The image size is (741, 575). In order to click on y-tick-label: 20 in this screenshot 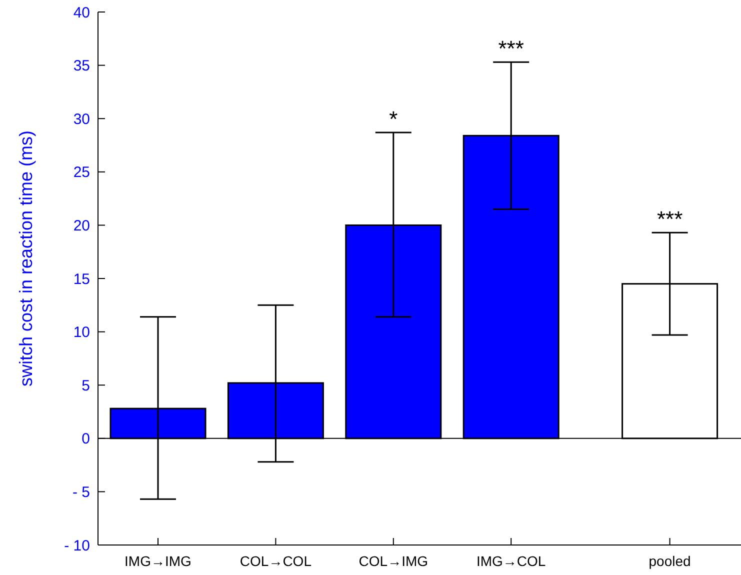, I will do `click(81, 225)`.